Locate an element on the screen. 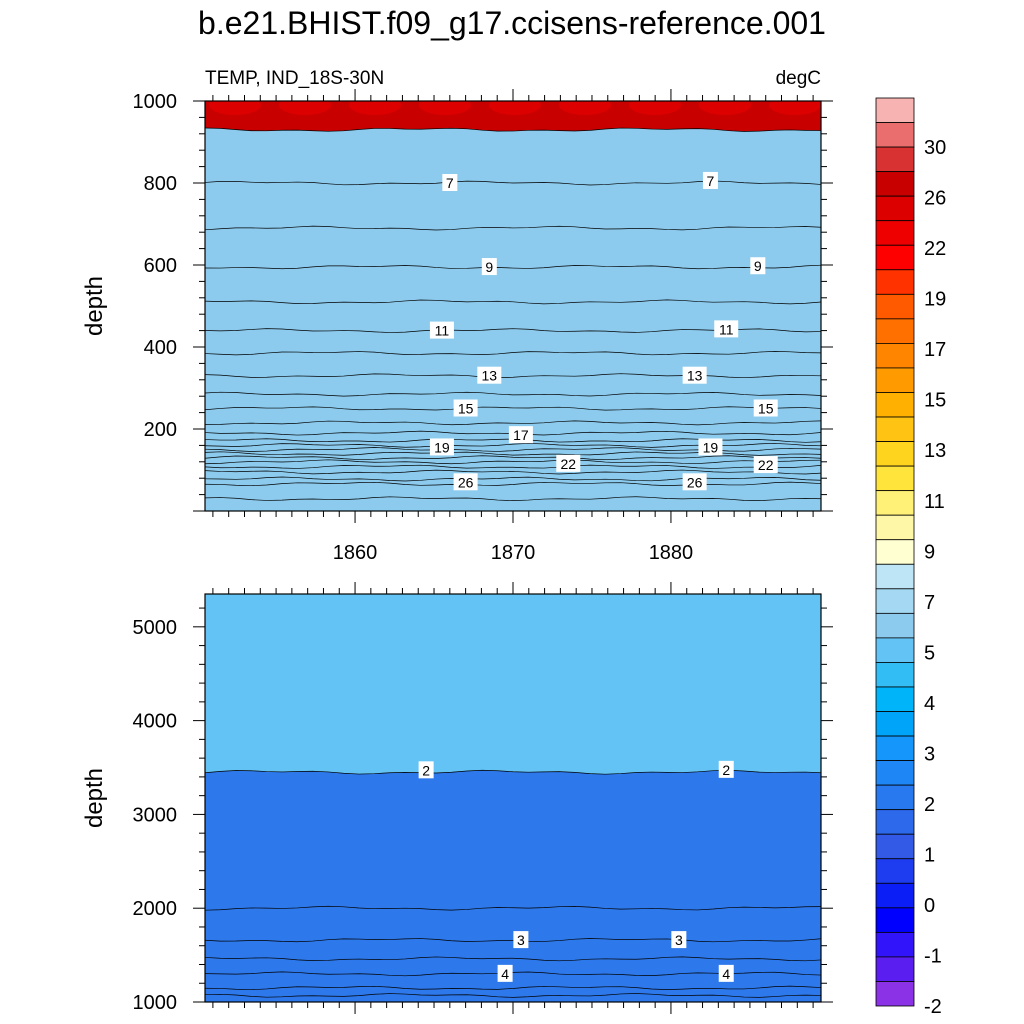 The width and height of the screenshot is (1024, 1024). colorbar-label: 15 is located at coordinates (935, 401).